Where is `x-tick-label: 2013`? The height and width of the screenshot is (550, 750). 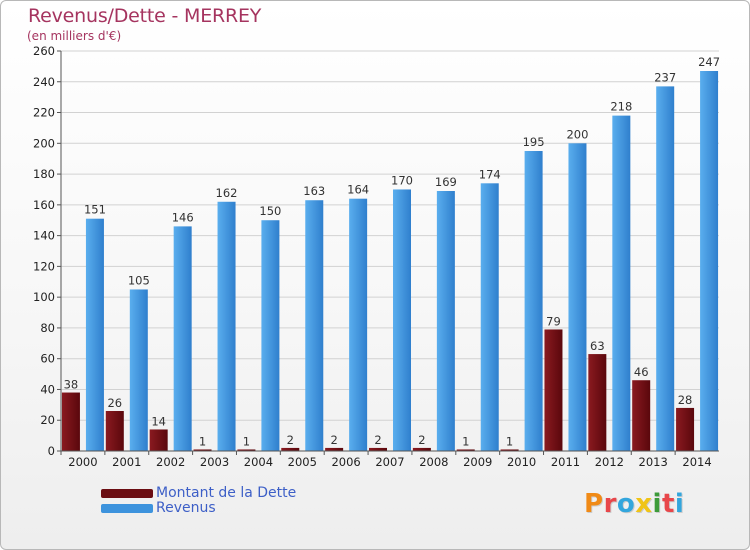
x-tick-label: 2013 is located at coordinates (653, 462).